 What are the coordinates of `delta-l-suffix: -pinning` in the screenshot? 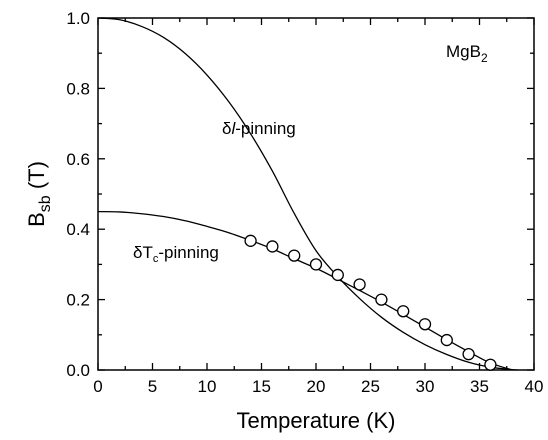 It's located at (265, 128).